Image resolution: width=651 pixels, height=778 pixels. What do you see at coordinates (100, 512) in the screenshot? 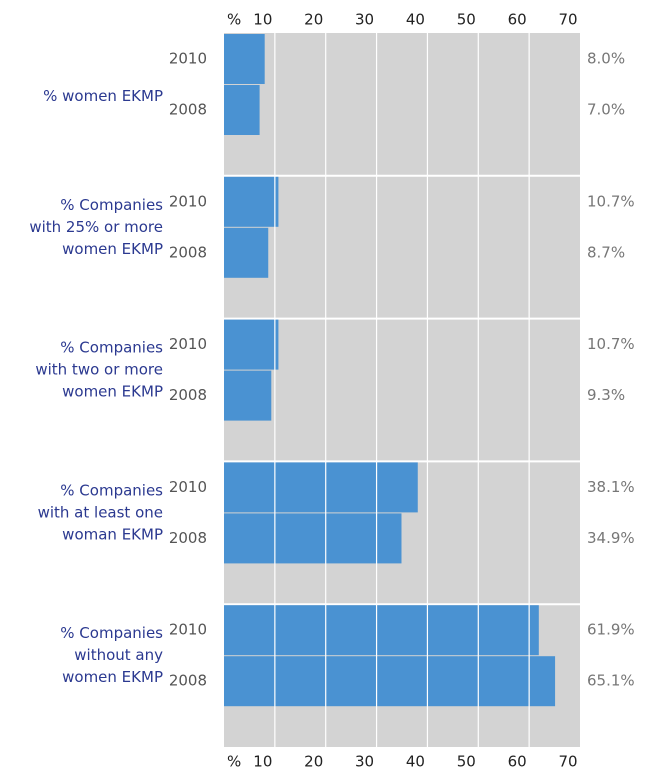
I see `category-label: with at least one` at bounding box center [100, 512].